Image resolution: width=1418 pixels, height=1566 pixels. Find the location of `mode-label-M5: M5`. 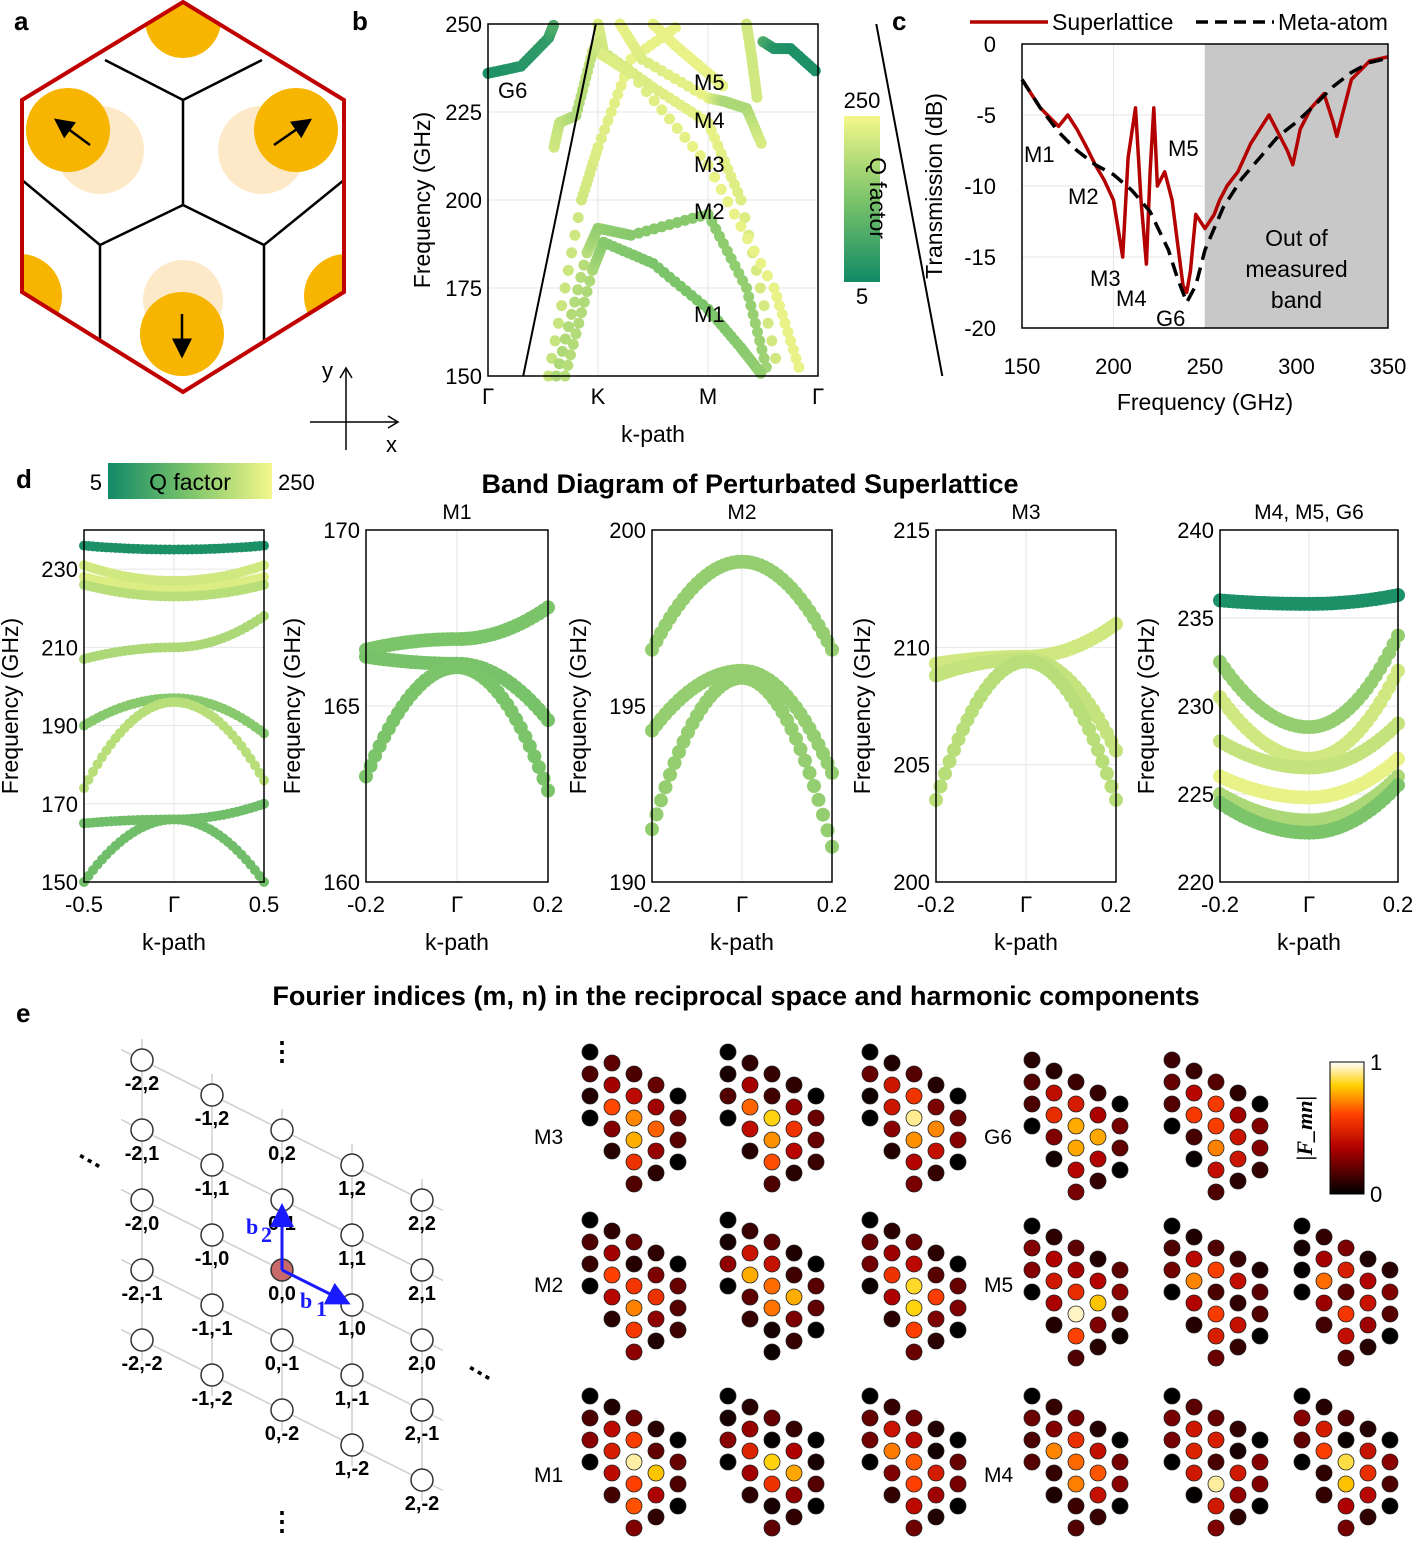

mode-label-M5: M5 is located at coordinates (709, 82).